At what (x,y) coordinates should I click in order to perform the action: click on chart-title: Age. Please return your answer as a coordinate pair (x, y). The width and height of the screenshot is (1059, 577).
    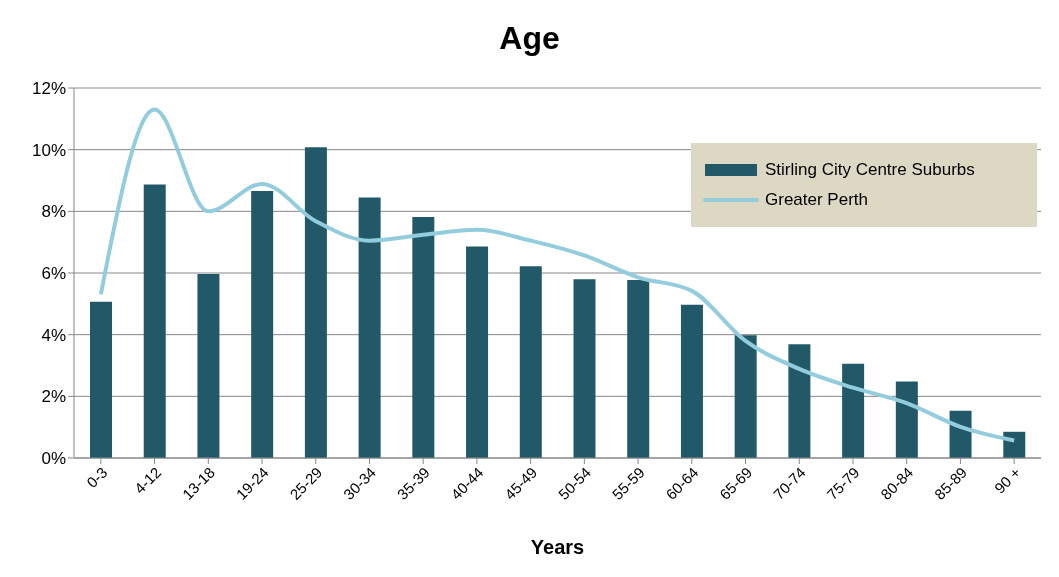
    Looking at the image, I should click on (529, 38).